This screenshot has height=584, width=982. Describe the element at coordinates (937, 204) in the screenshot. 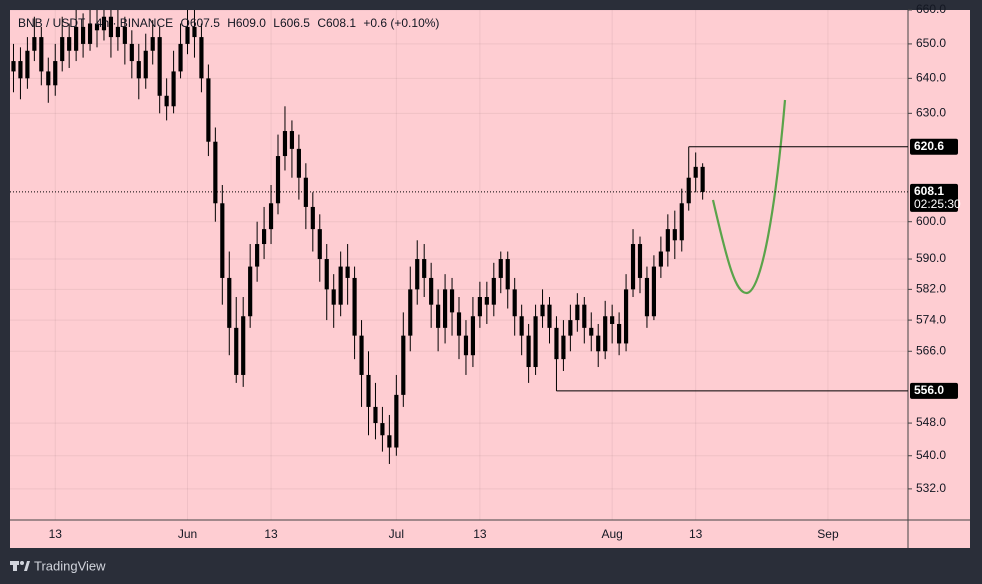

I see `last-price-label-countdown: 02:25:30` at that location.